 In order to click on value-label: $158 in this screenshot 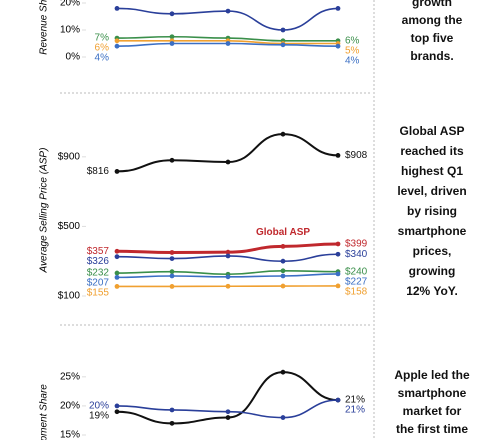, I will do `click(356, 291)`.